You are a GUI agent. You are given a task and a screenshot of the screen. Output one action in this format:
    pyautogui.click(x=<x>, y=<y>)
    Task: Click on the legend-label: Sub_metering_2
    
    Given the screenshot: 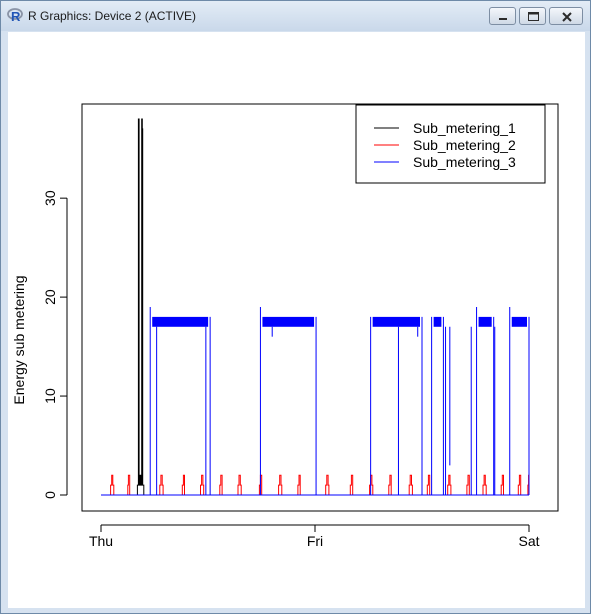 What is the action you would take?
    pyautogui.click(x=464, y=145)
    